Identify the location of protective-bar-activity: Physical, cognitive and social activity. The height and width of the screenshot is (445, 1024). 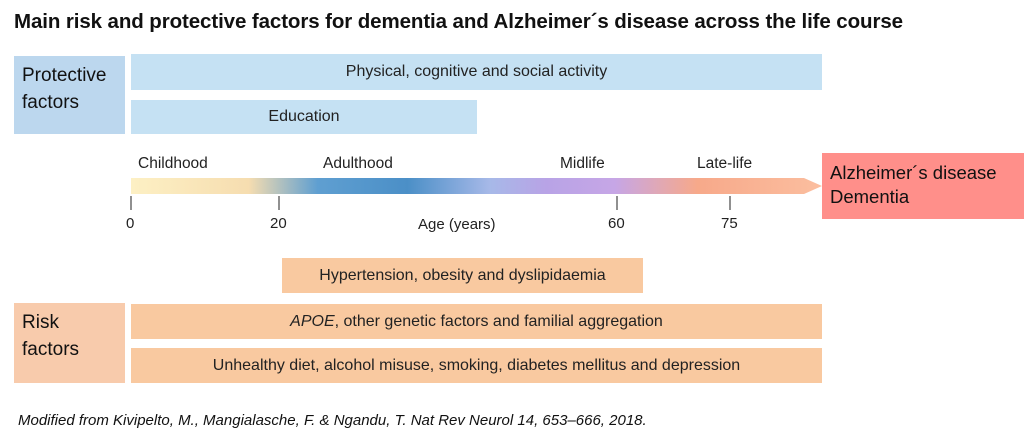
(476, 72).